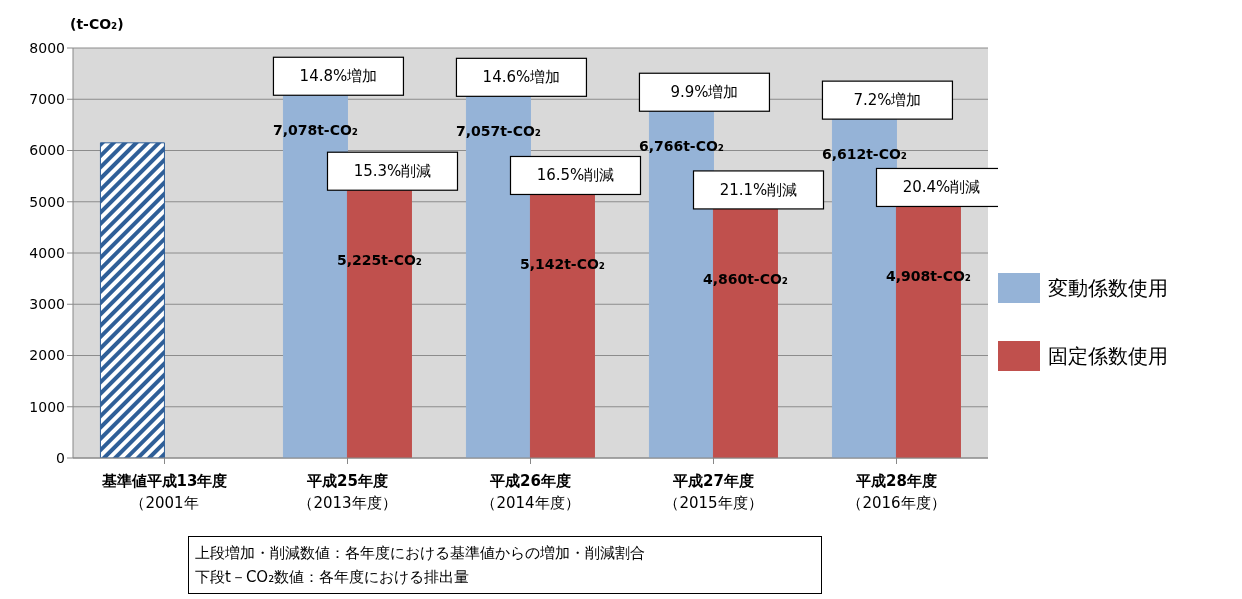  I want to click on text: 上段増加・削減数値：各年度における基準値からの増加・削減割合下段t－CO₂数値：各年度における排出量, so click(420, 565).